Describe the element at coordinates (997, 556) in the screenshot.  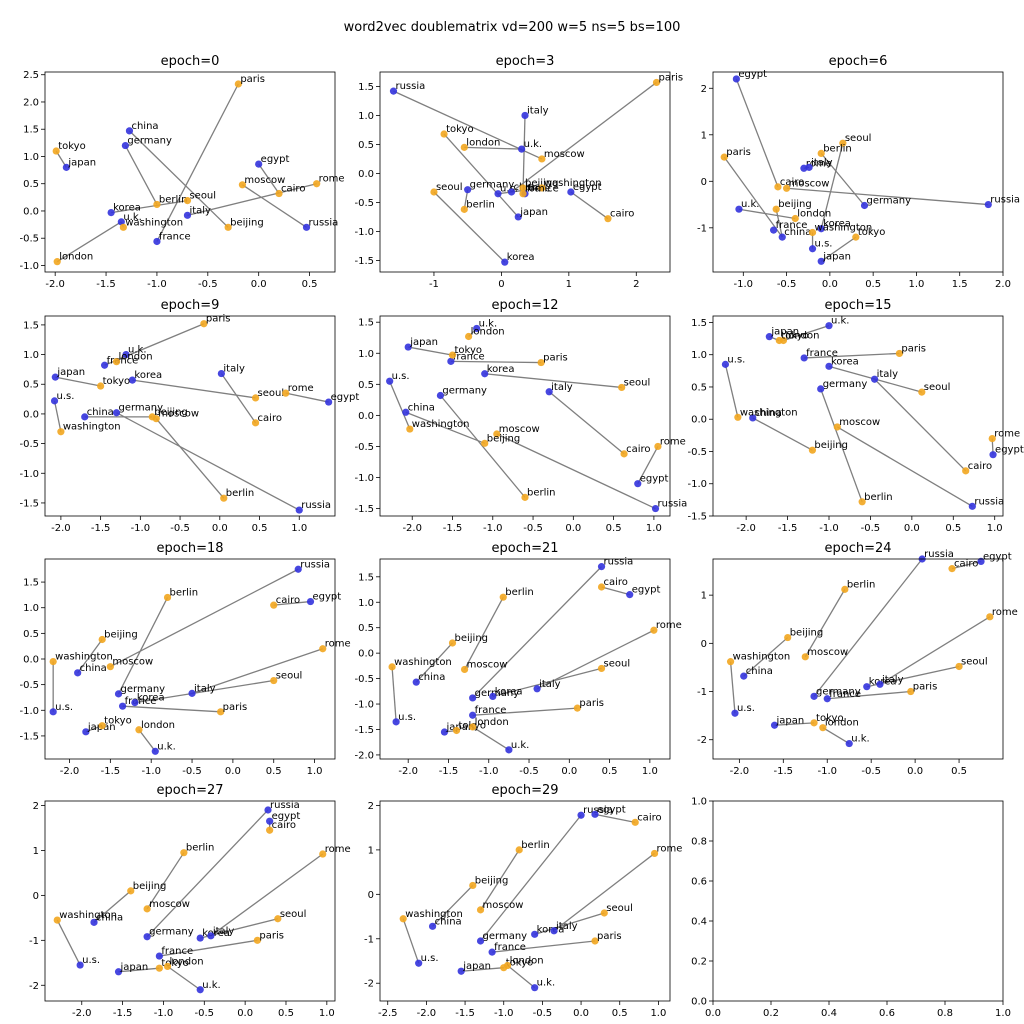
I see `country-label: egypt` at that location.